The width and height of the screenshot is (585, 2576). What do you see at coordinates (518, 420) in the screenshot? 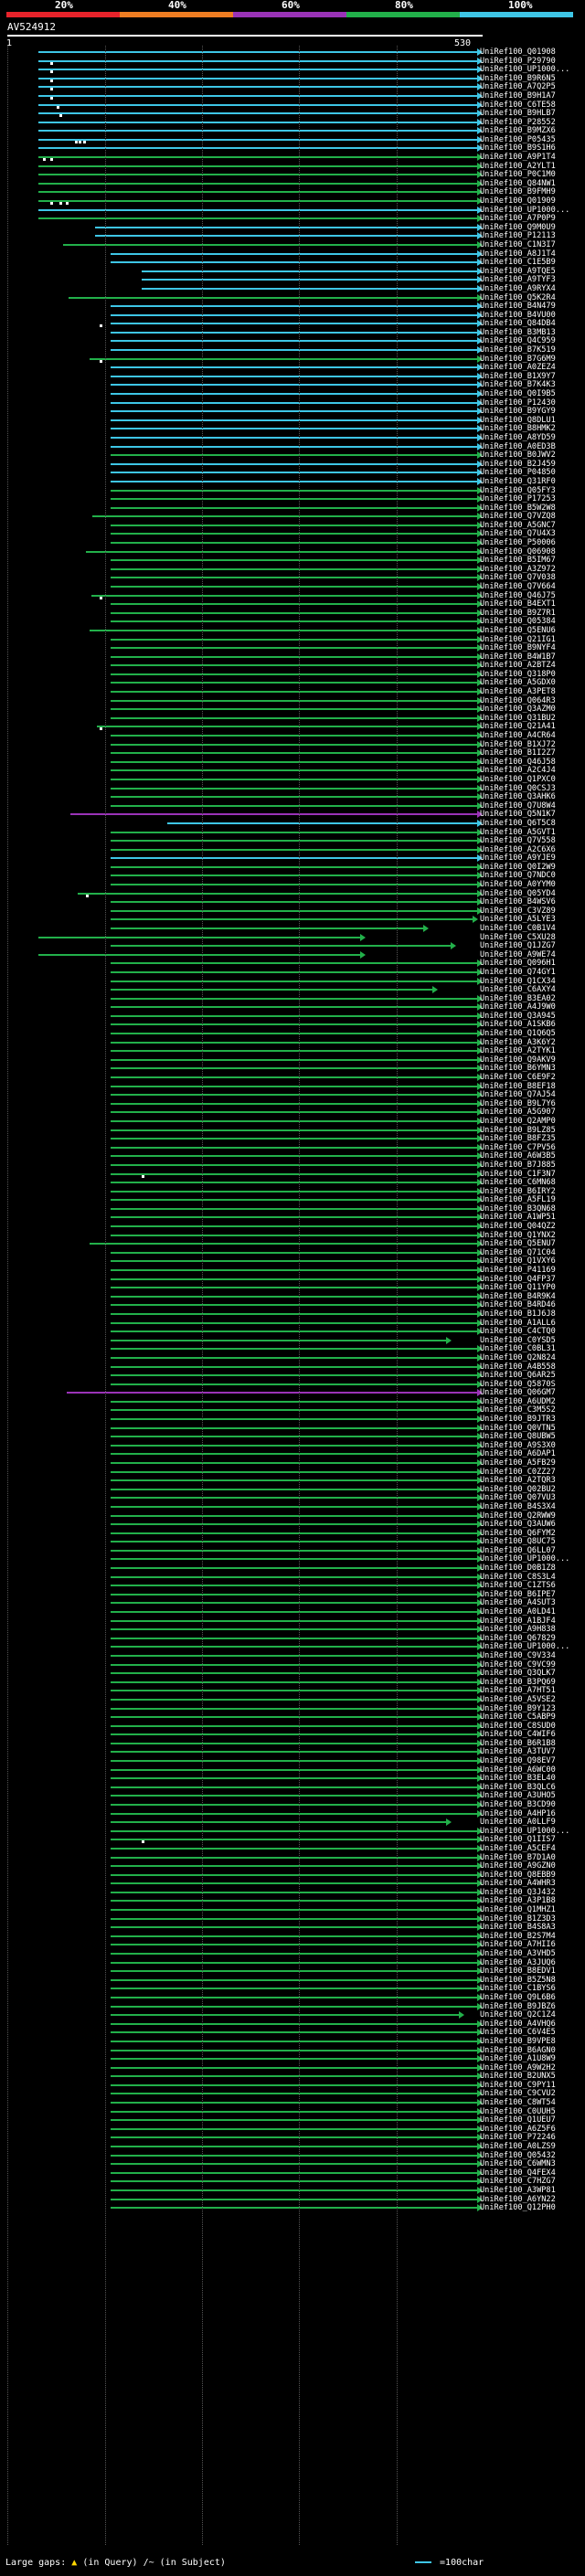
I see `hit-link: UniRef100_Q8DLU1` at bounding box center [518, 420].